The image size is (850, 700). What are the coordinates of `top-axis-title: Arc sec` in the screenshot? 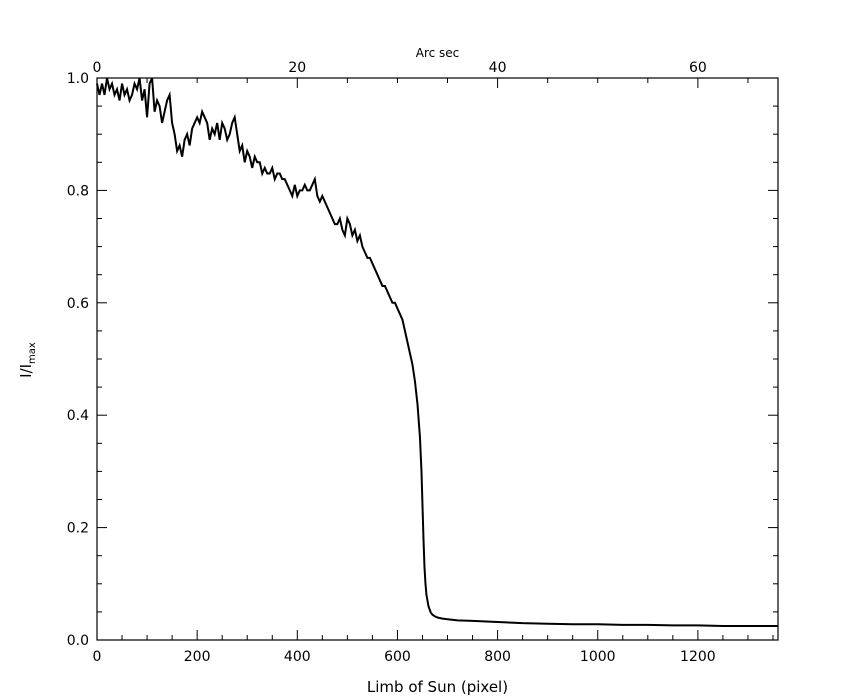 It's located at (438, 53).